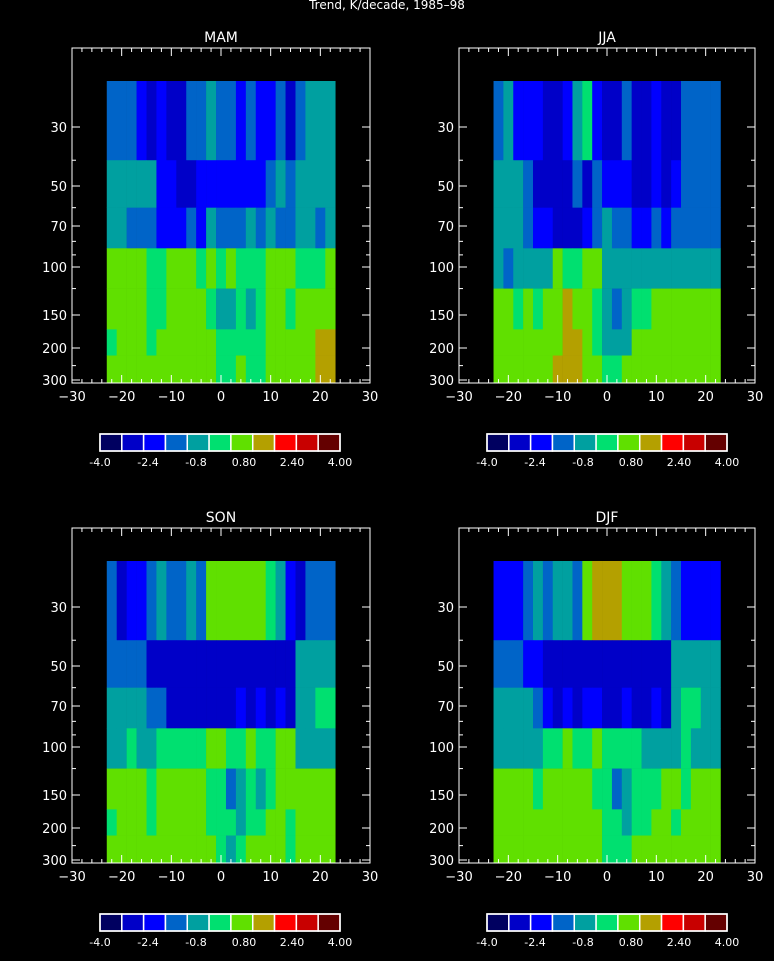 The height and width of the screenshot is (961, 774). I want to click on x-tick-label: 30, so click(755, 397).